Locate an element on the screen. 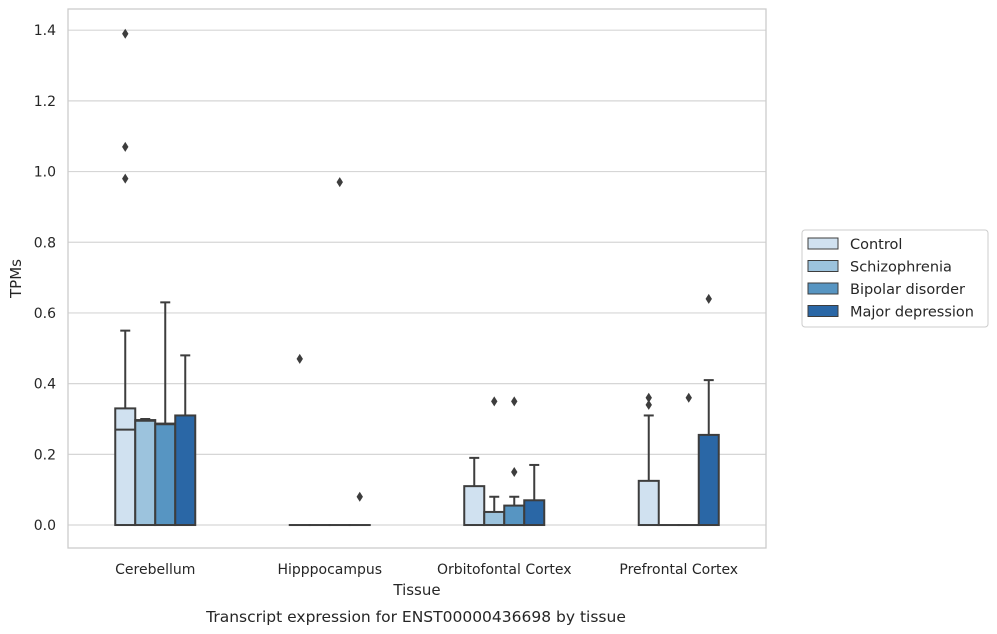  legend-frame is located at coordinates (895, 278).